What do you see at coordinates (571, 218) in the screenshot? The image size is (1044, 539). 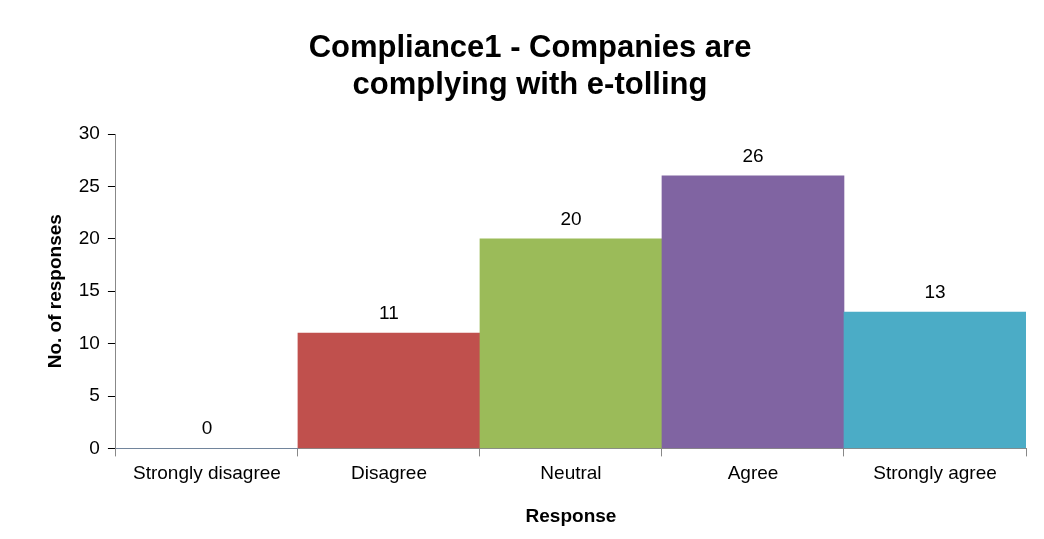 I see `data-label: 20` at bounding box center [571, 218].